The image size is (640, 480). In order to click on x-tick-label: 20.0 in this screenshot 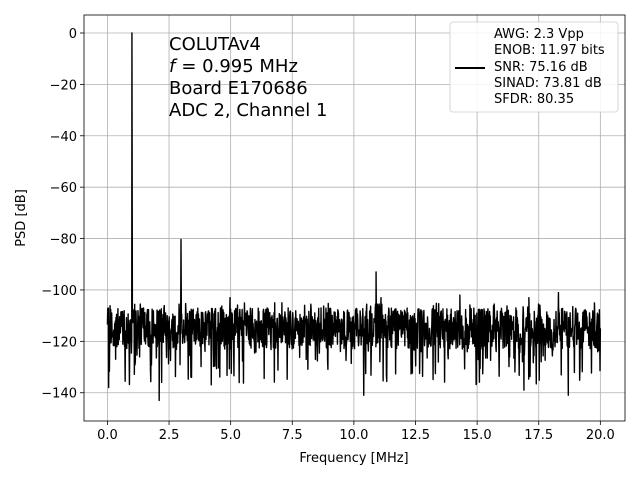, I will do `click(600, 435)`.